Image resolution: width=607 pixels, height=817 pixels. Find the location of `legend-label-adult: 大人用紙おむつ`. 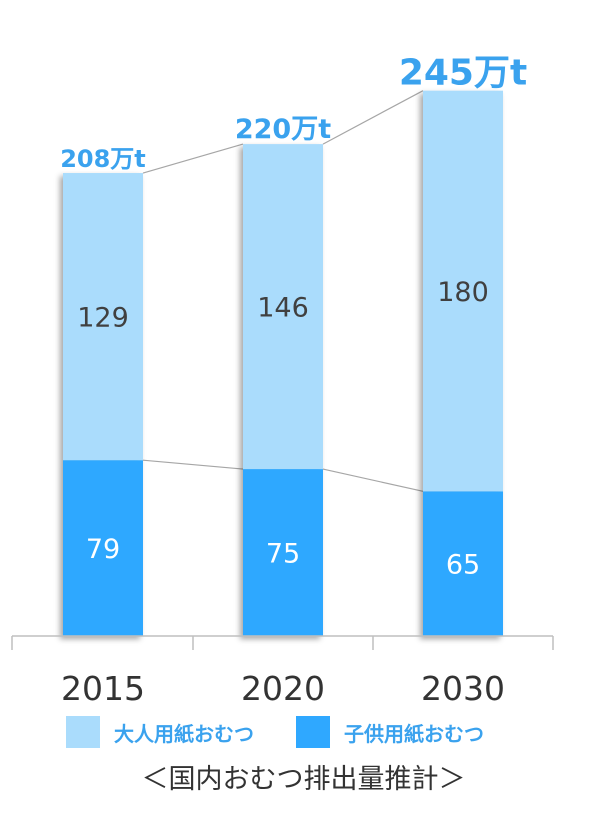

legend-label-adult: 大人用紙おむつ is located at coordinates (184, 734).